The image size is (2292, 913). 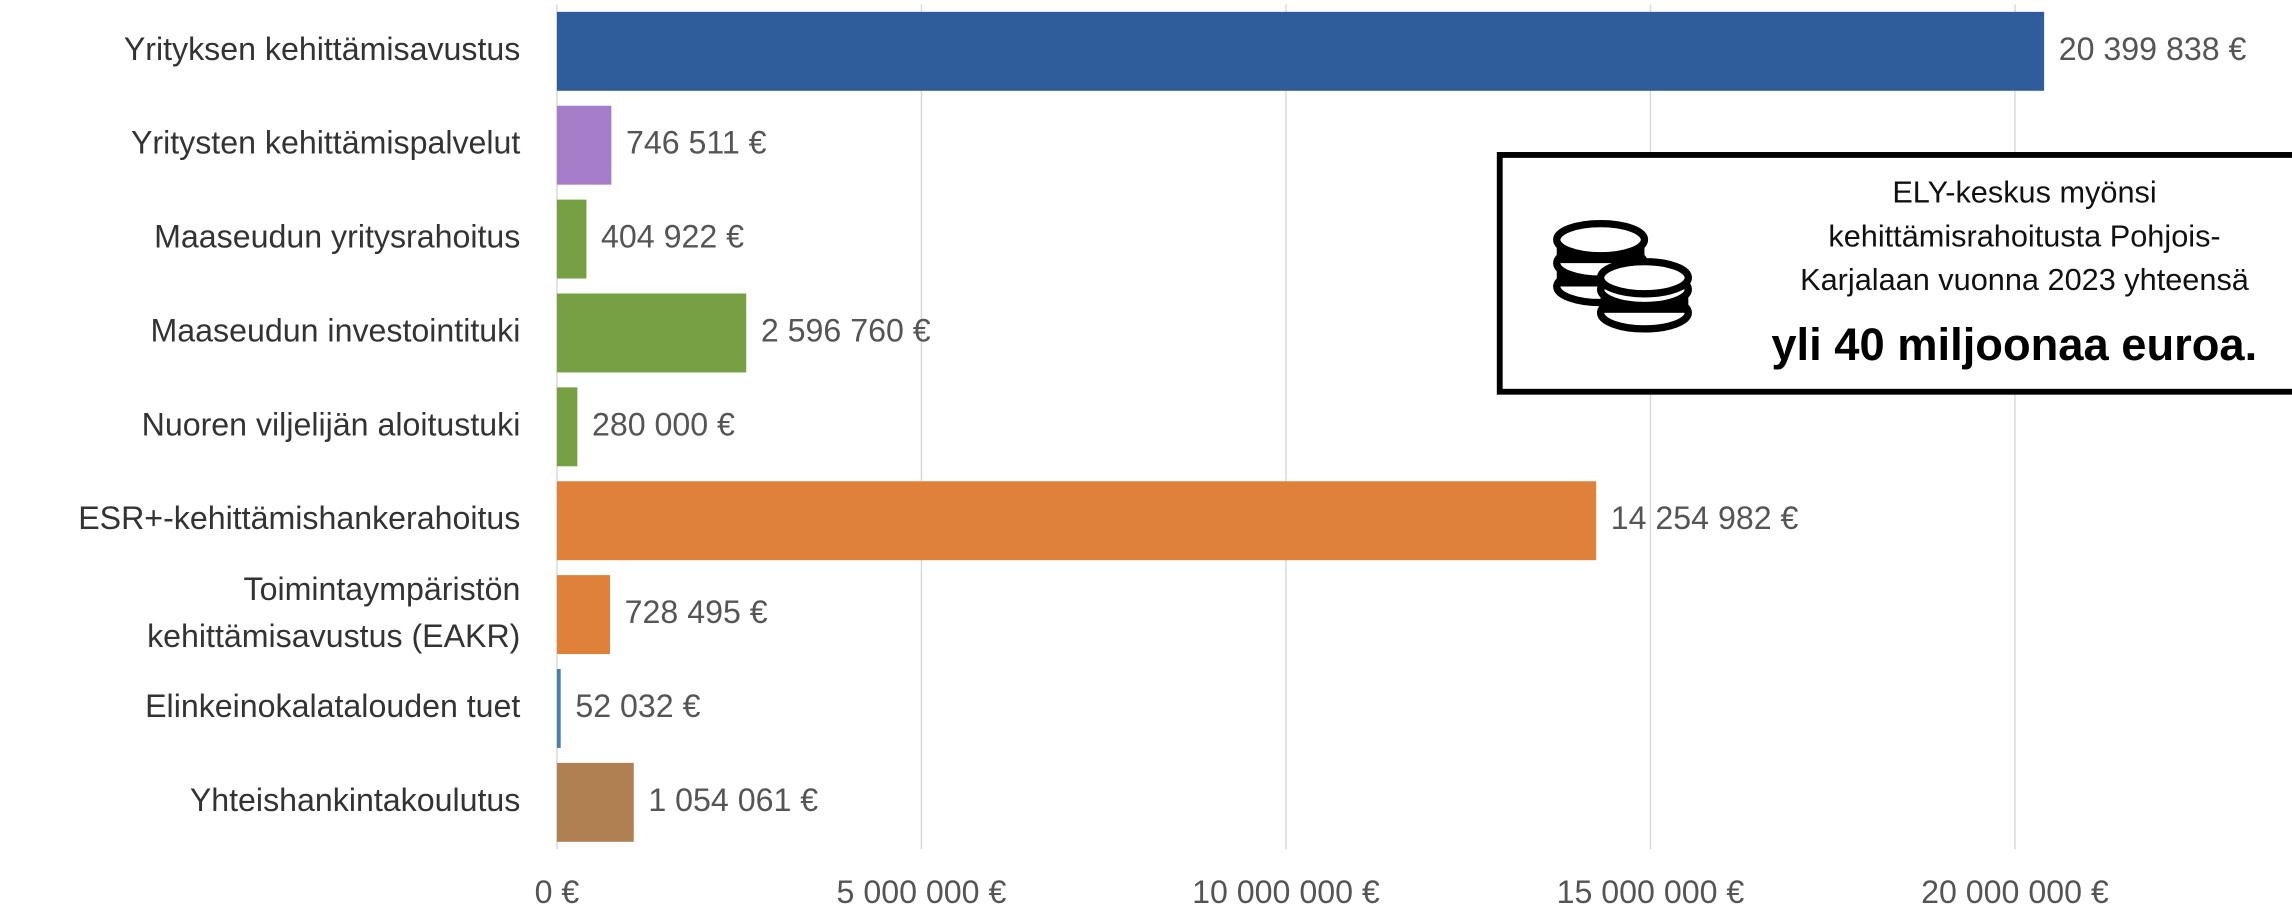 What do you see at coordinates (922, 892) in the screenshot?
I see `x-tick-label: 5 000 000 €` at bounding box center [922, 892].